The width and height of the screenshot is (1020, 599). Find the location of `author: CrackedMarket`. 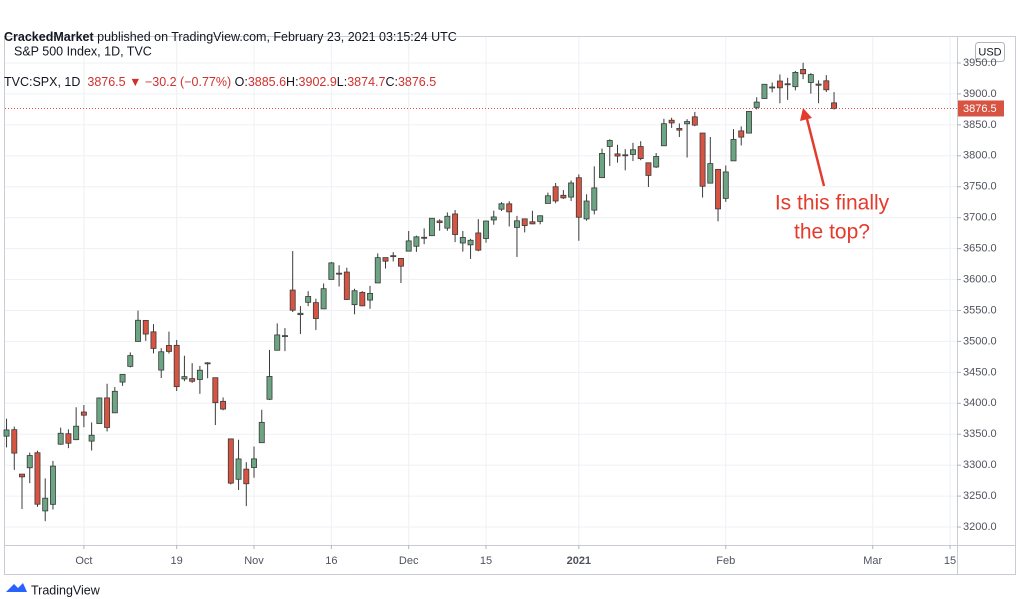

author: CrackedMarket is located at coordinates (49, 37).